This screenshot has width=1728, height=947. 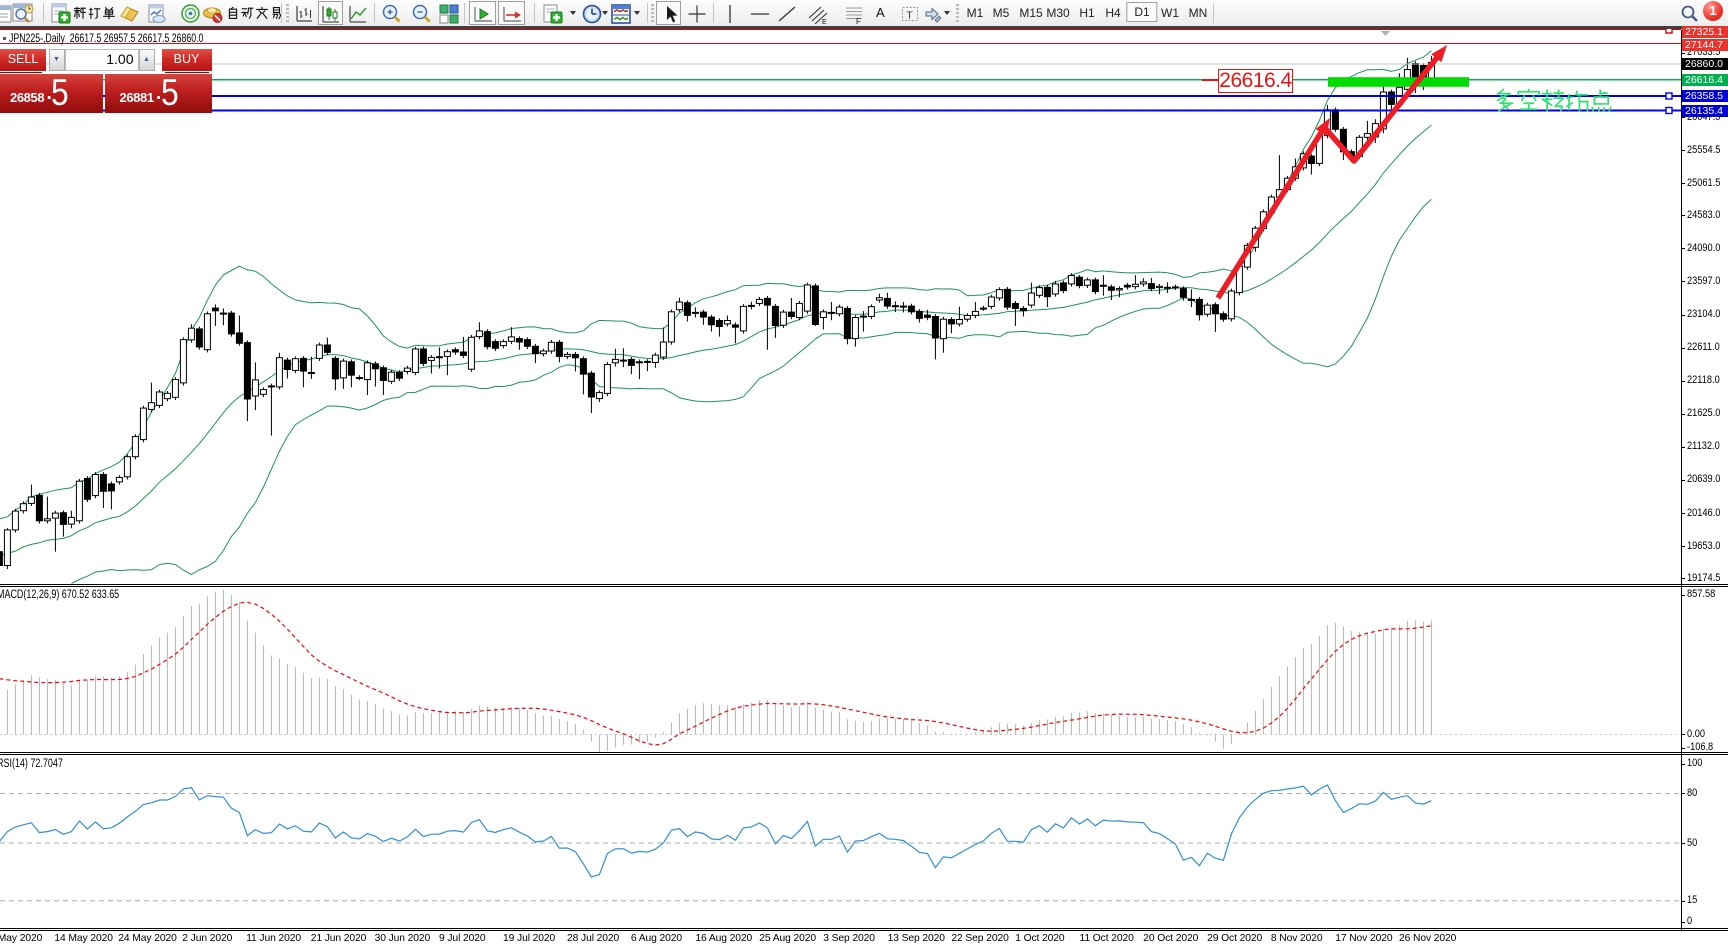 What do you see at coordinates (910, 16) in the screenshot?
I see `svg-text: T` at bounding box center [910, 16].